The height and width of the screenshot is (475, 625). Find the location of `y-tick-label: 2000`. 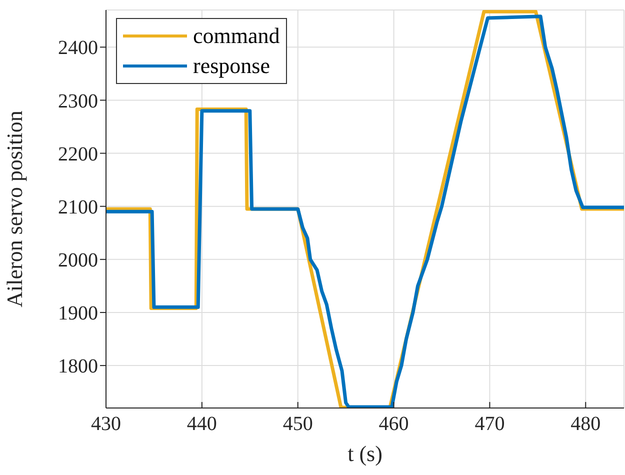

y-tick-label: 2000 is located at coordinates (78, 261).